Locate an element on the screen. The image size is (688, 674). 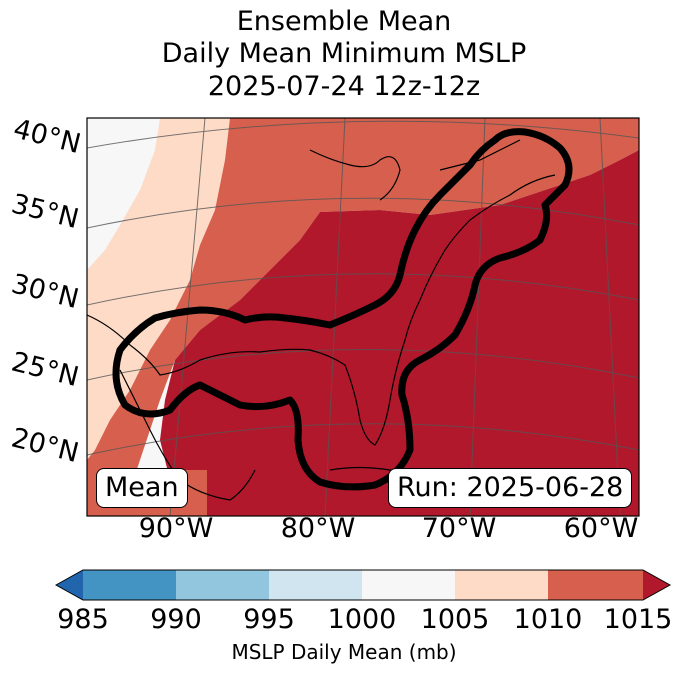
lon-label-70w: 70°W is located at coordinates (459, 528).